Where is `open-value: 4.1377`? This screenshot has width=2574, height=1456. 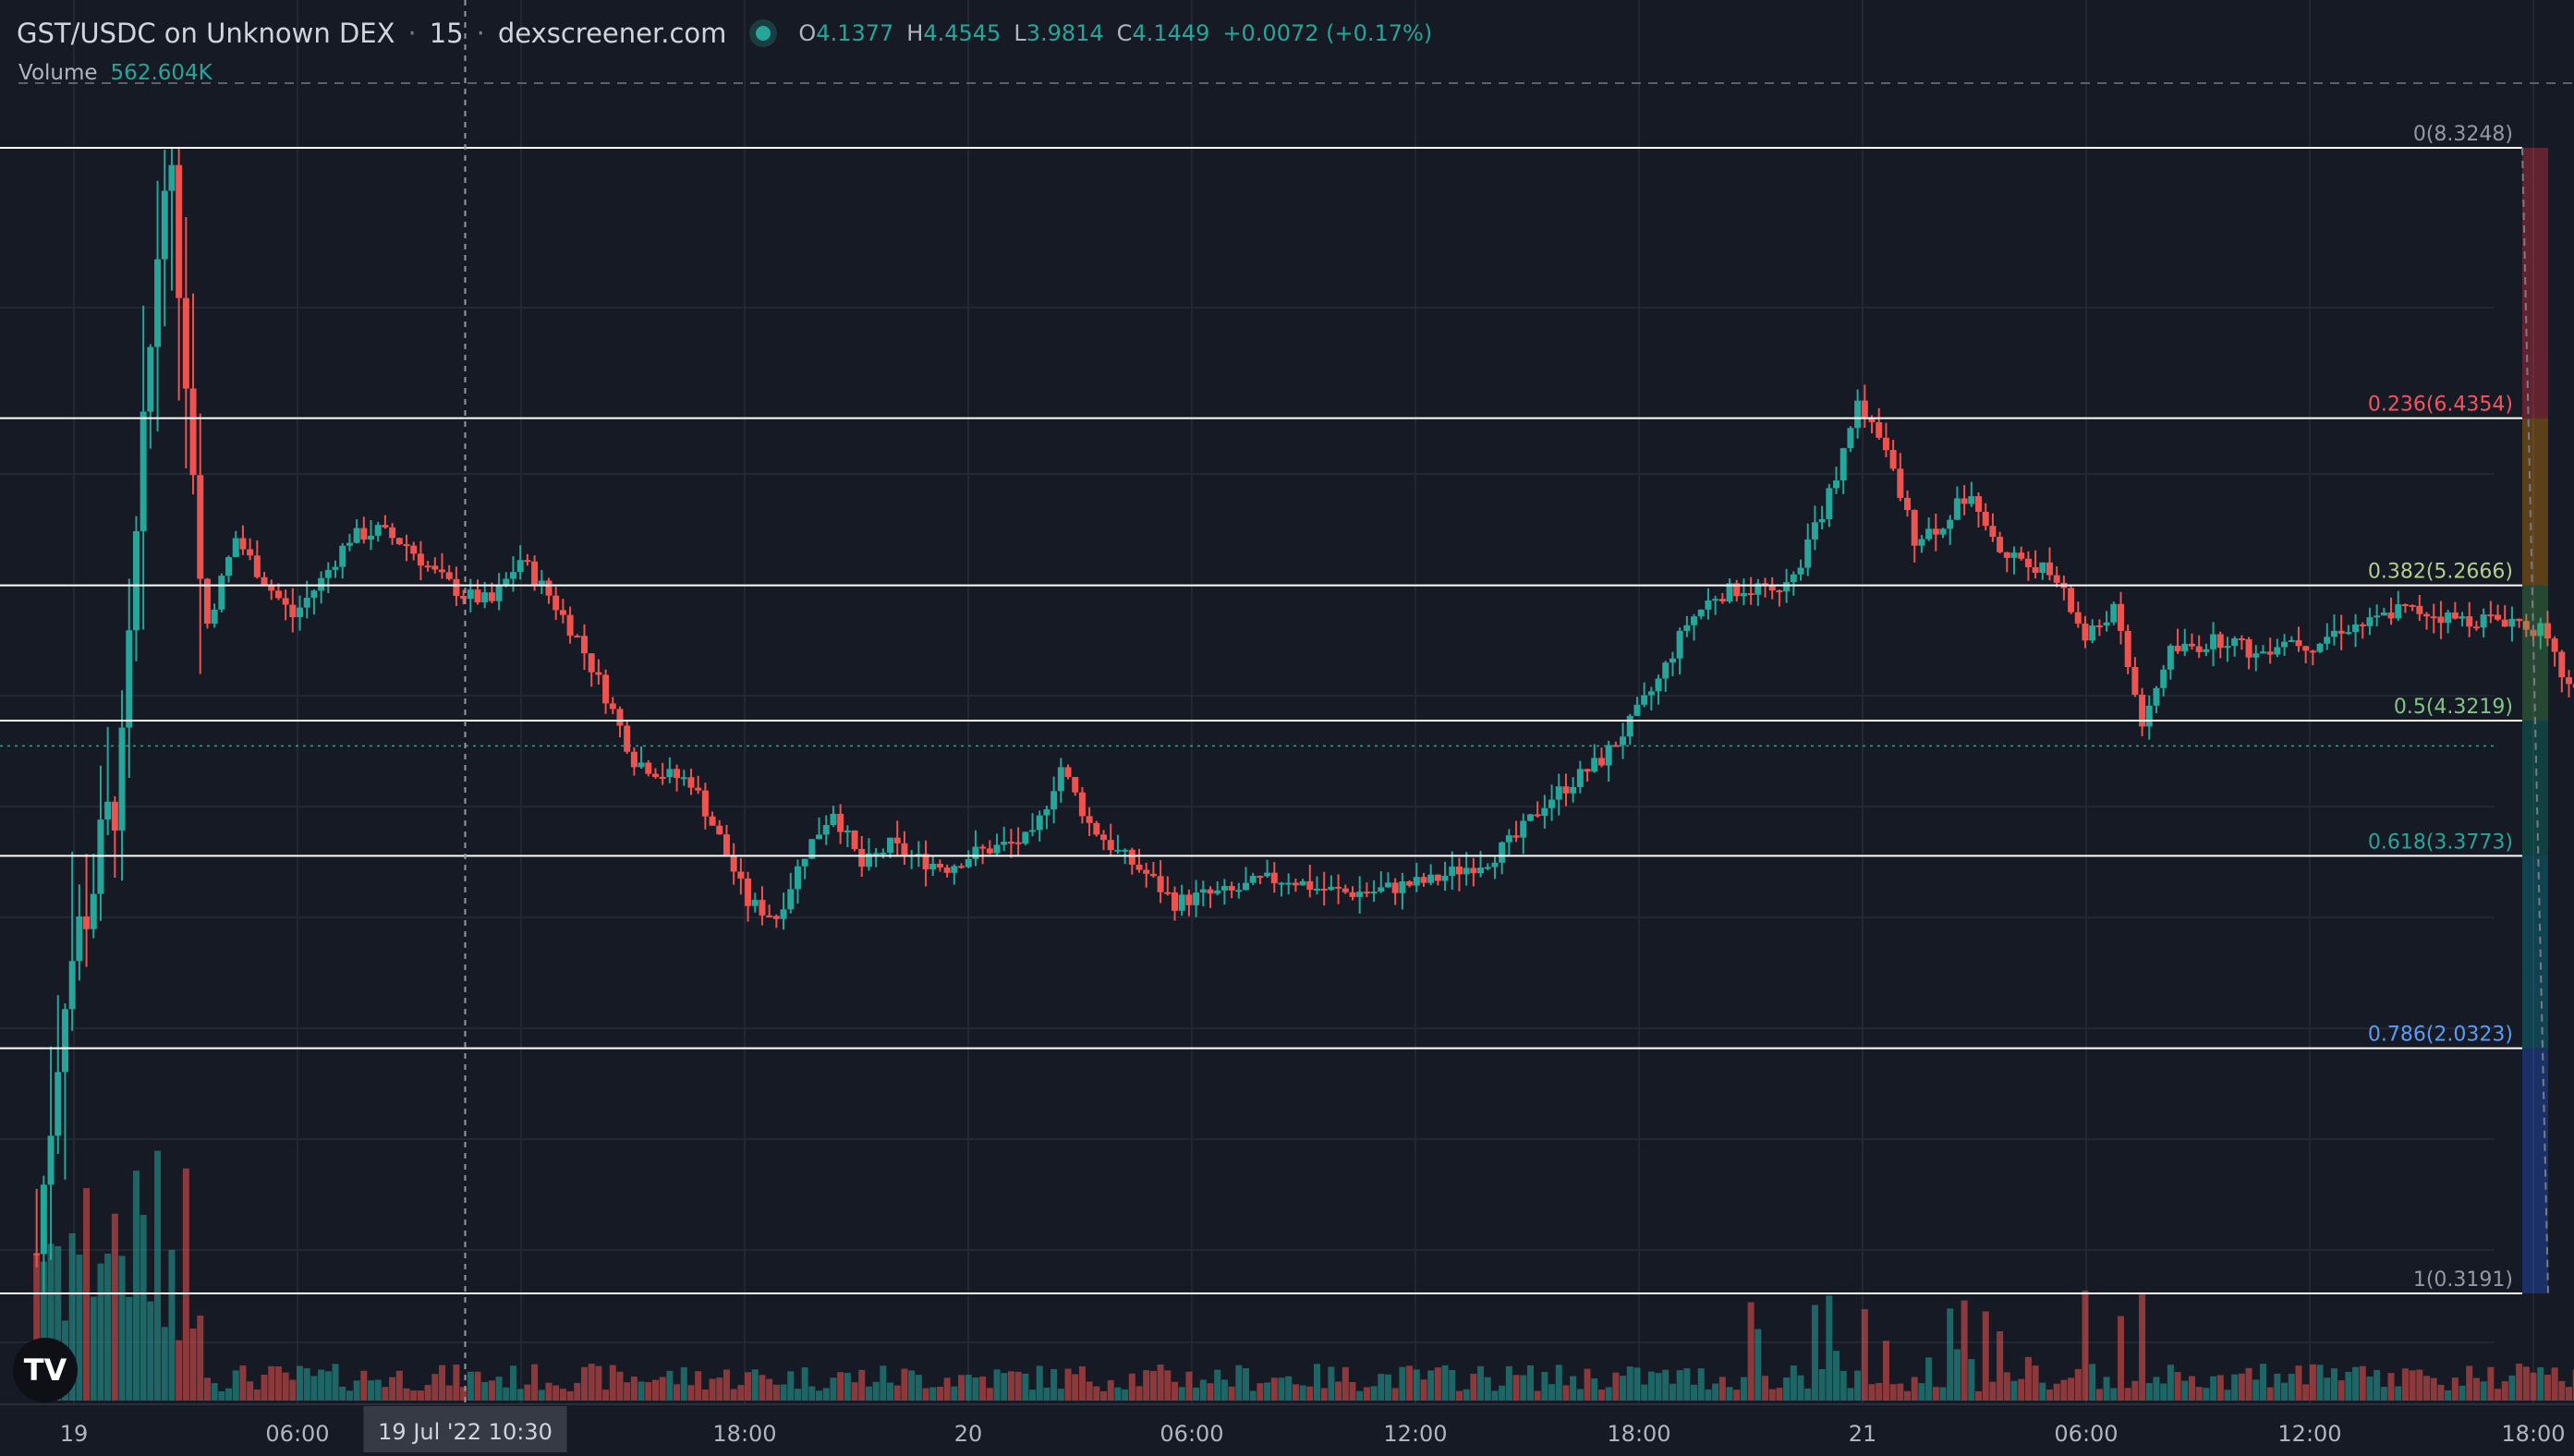
open-value: 4.1377 is located at coordinates (855, 33).